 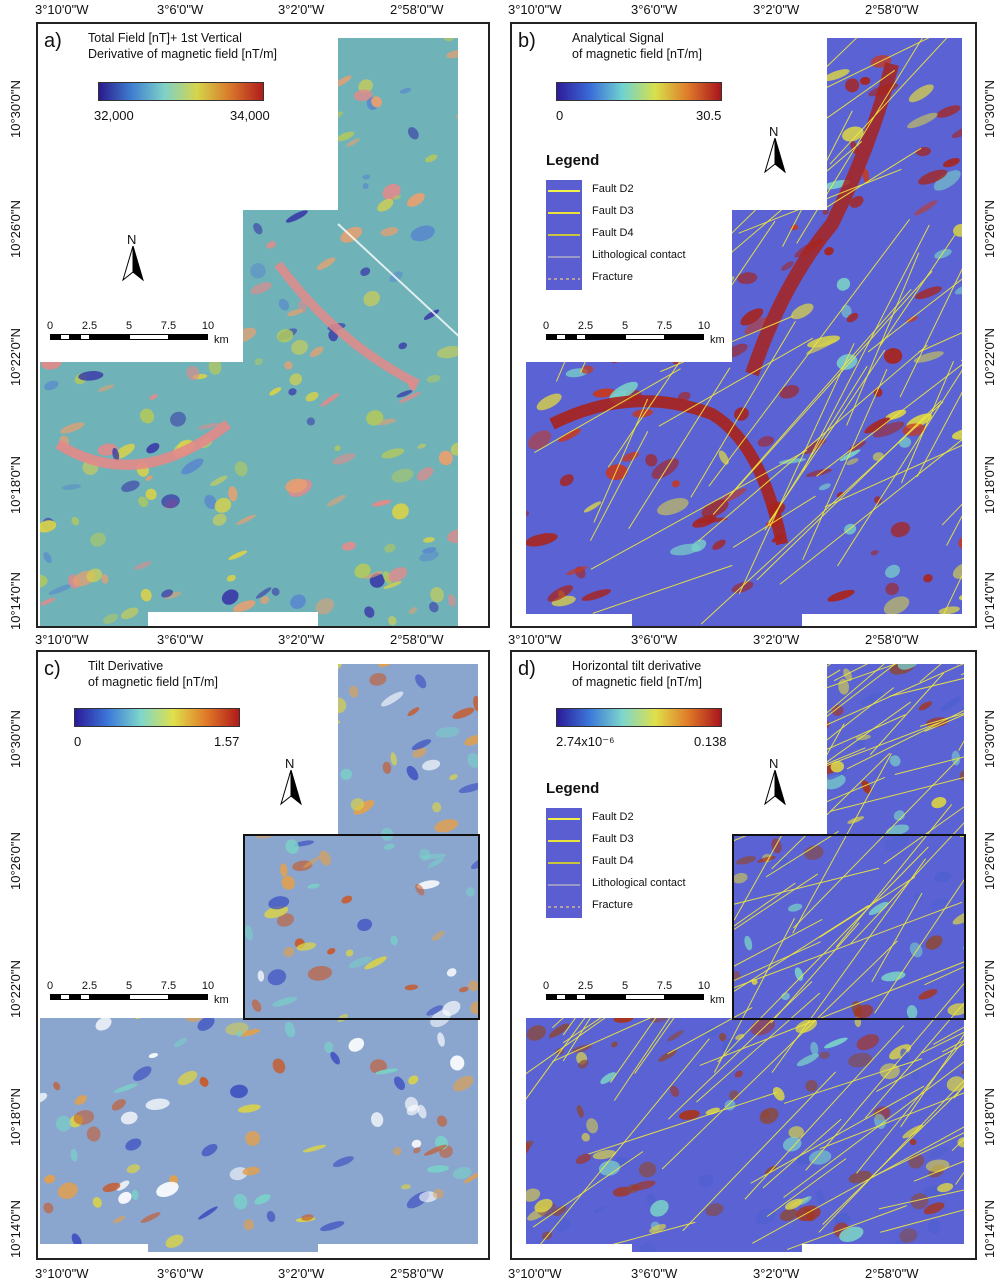 What do you see at coordinates (612, 277) in the screenshot?
I see `legend-item-label: Fracture` at bounding box center [612, 277].